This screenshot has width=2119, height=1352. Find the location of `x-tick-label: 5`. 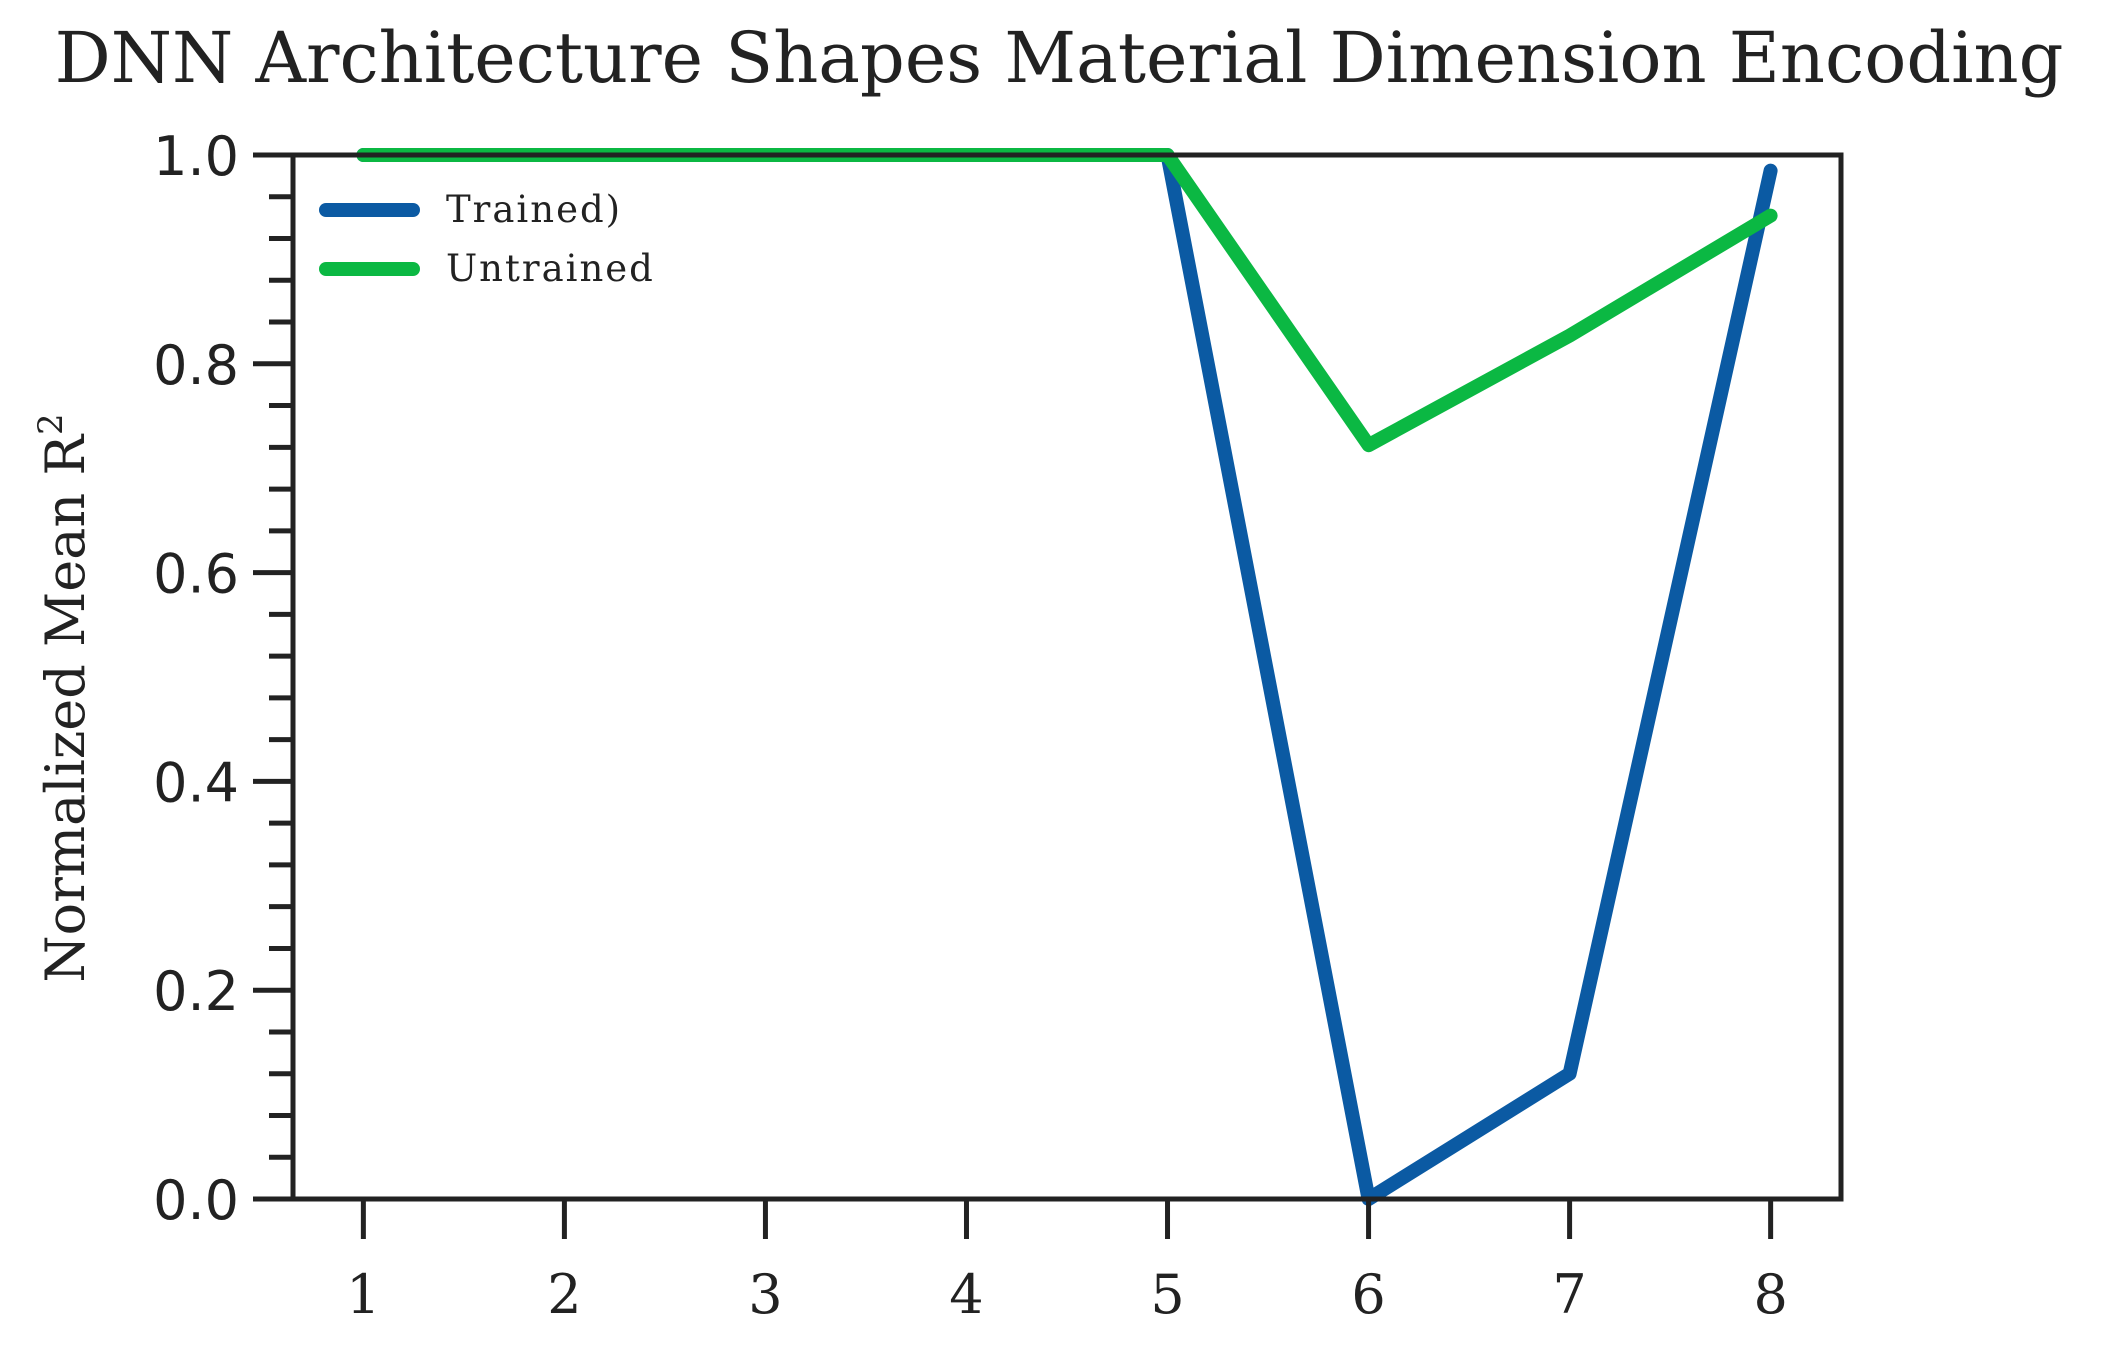

x-tick-label: 5 is located at coordinates (1167, 1294).